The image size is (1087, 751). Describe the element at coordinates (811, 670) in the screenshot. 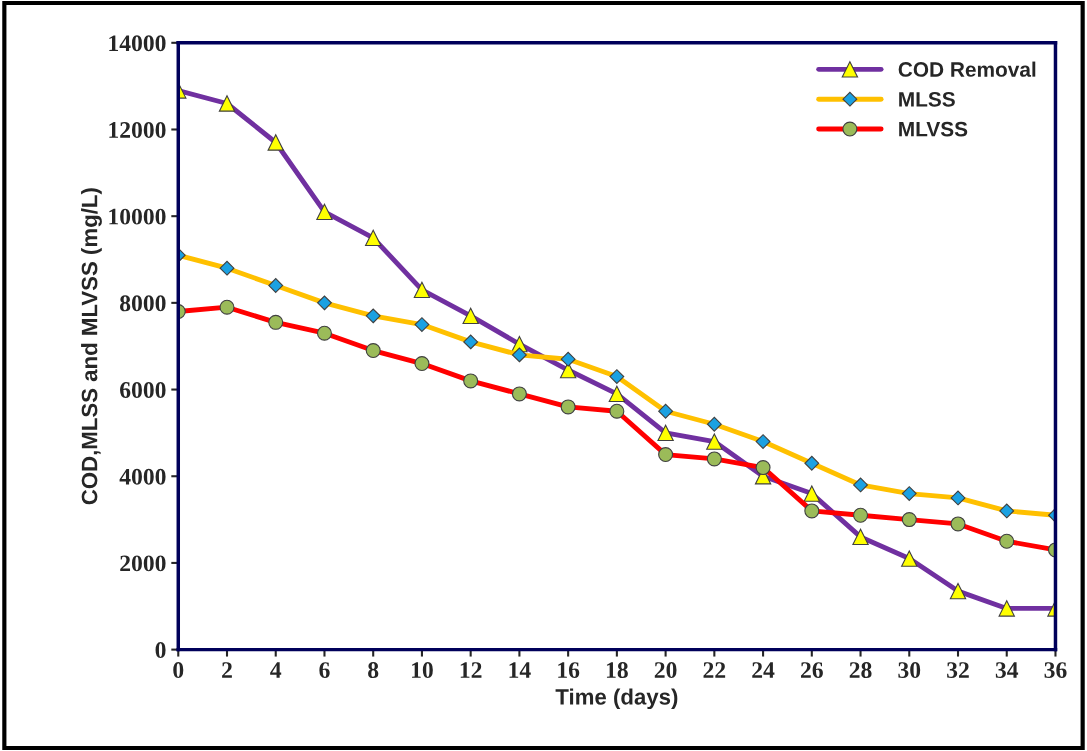

I see `x-tick-label: 26` at that location.